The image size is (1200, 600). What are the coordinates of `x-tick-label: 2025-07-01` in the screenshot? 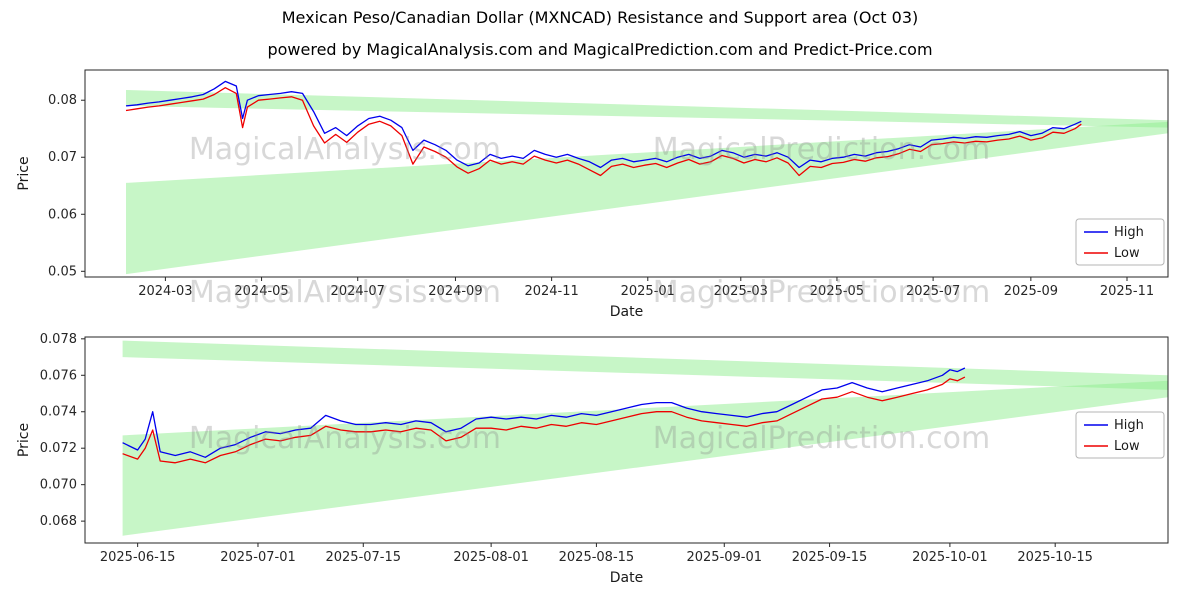 It's located at (258, 557).